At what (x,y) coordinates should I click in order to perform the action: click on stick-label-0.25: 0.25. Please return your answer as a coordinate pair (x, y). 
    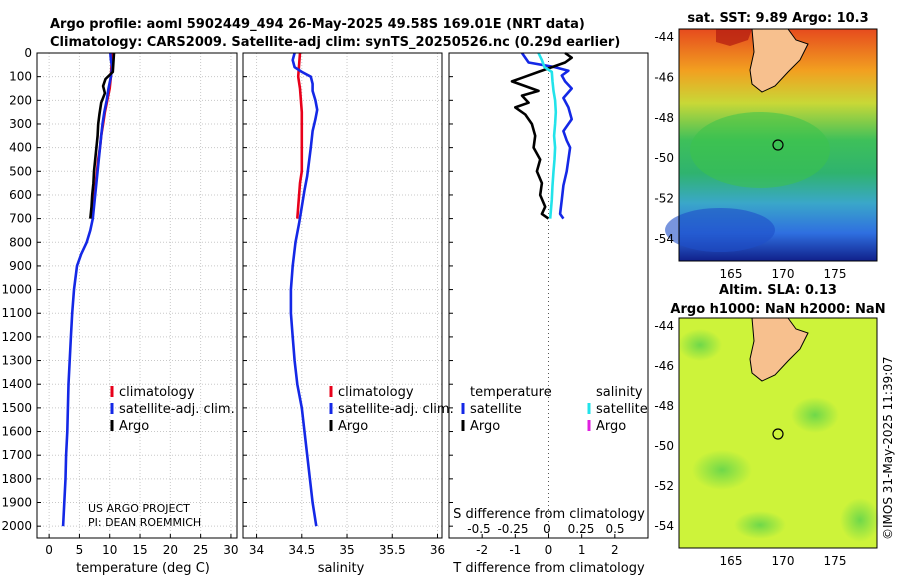
    Looking at the image, I should click on (581, 529).